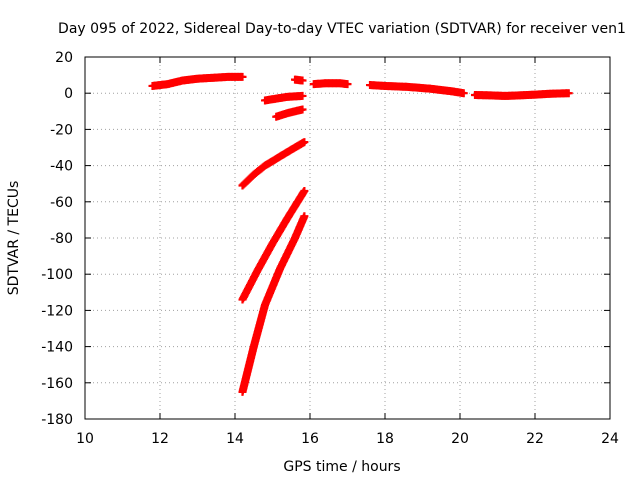 This screenshot has width=640, height=480. Describe the element at coordinates (460, 439) in the screenshot. I see `x-tick-label: 20` at that location.